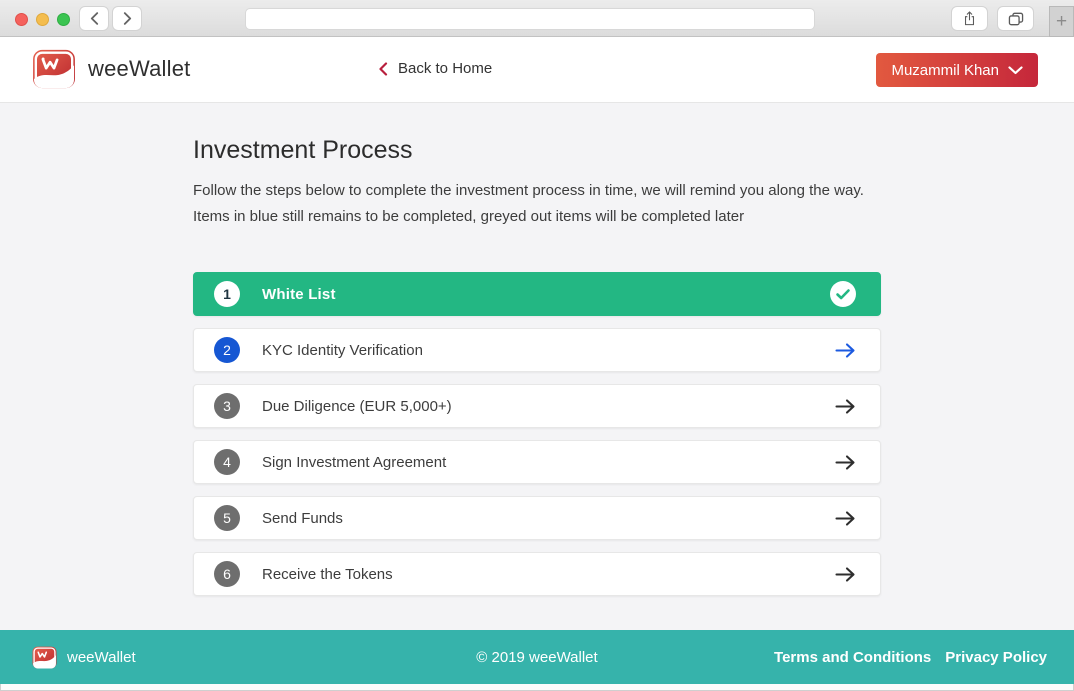  What do you see at coordinates (357, 406) in the screenshot?
I see `step-label: Due Diligence (EUR 5,000+)` at bounding box center [357, 406].